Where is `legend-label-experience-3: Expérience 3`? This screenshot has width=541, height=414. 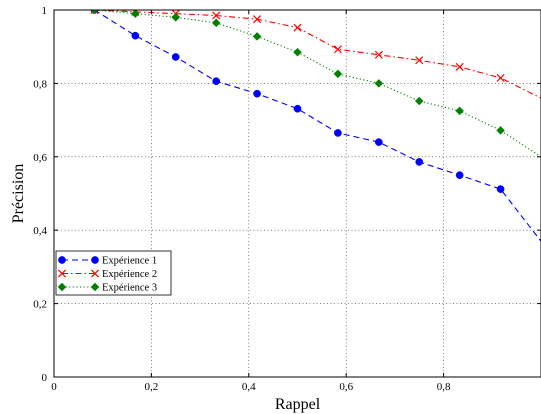 legend-label-experience-3: Expérience 3 is located at coordinates (129, 288).